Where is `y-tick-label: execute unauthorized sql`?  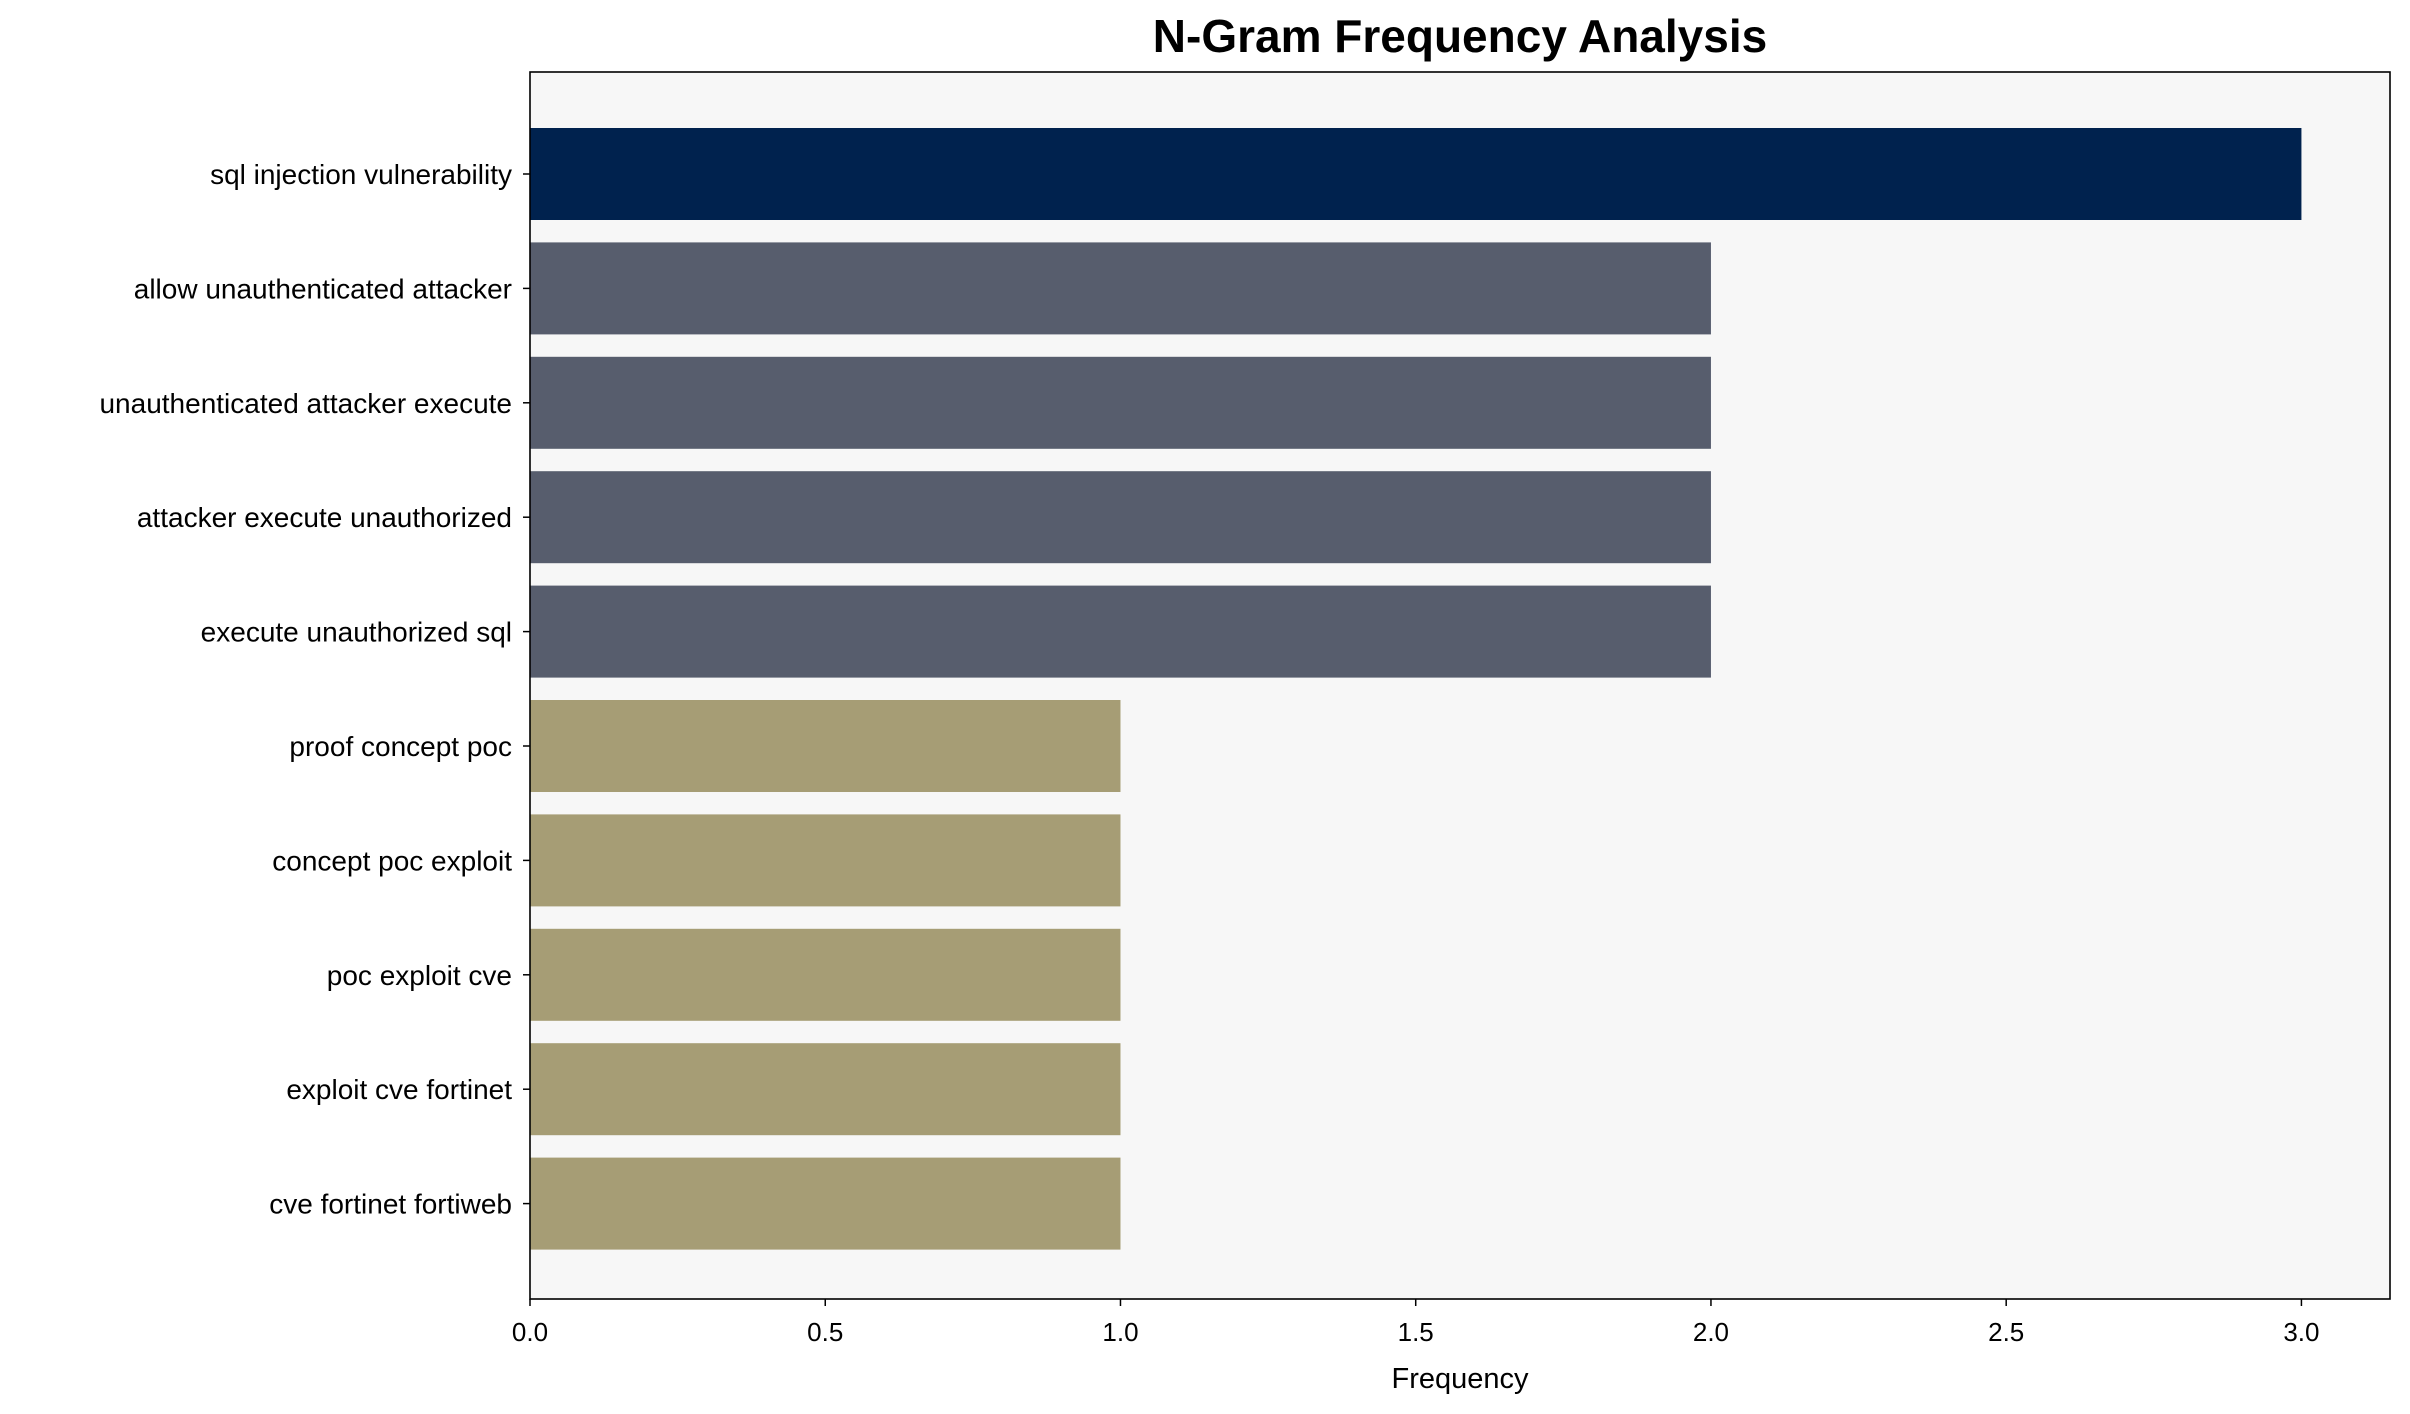 y-tick-label: execute unauthorized sql is located at coordinates (356, 632).